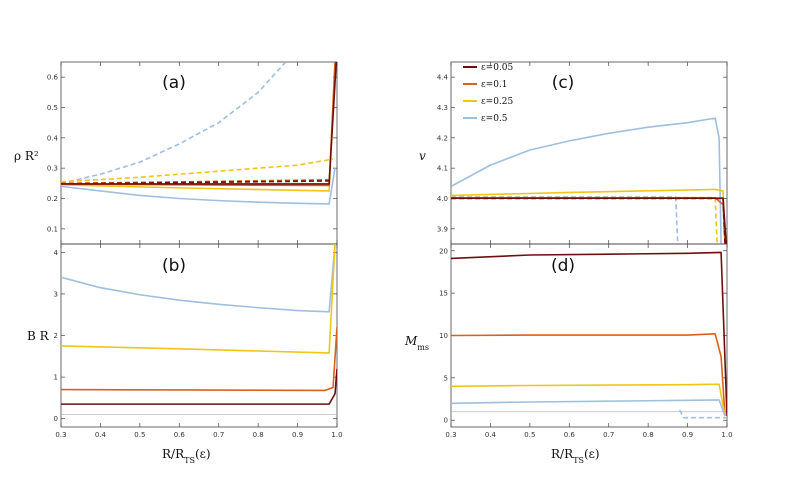  I want to click on ylabel-c: v, so click(422, 156).